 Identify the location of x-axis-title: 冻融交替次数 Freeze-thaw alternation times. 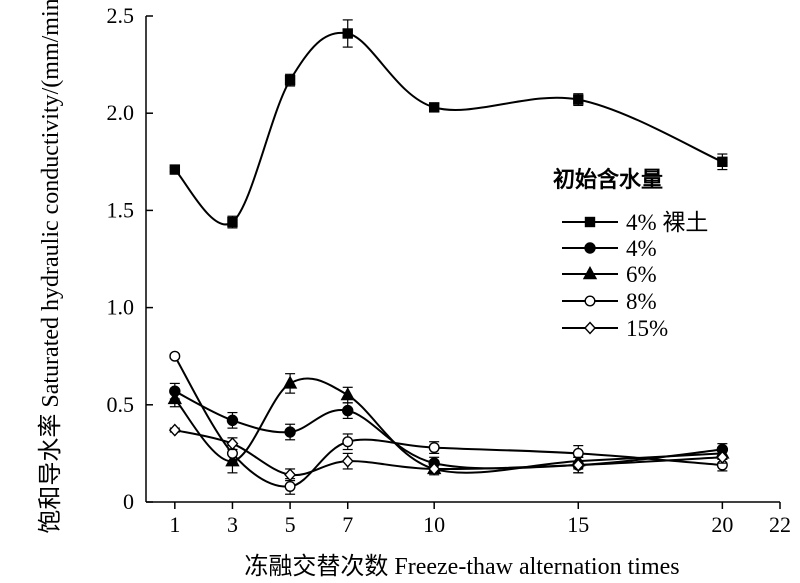
(461, 566).